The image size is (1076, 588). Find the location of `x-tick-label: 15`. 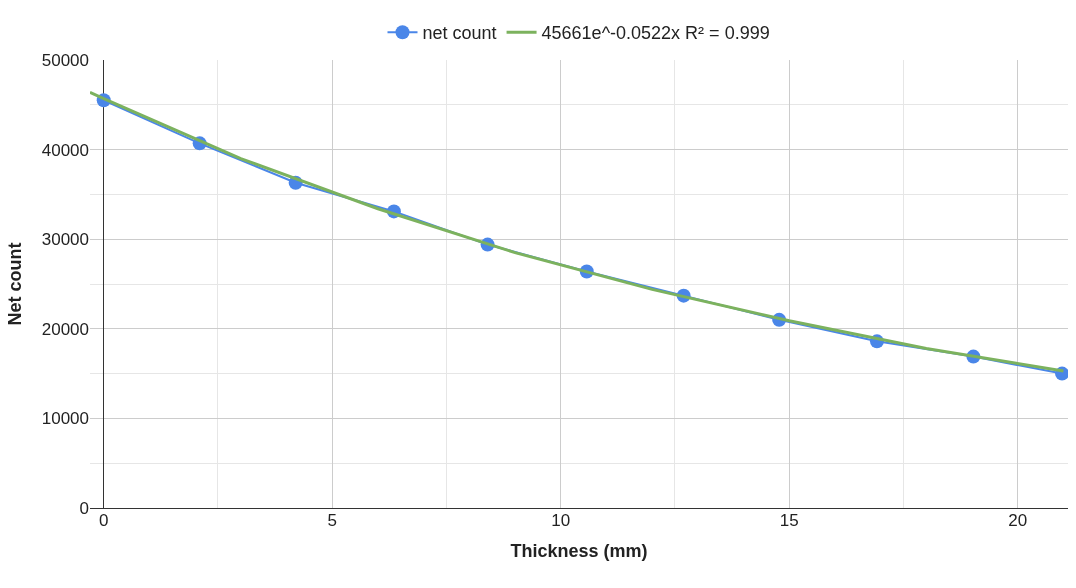

x-tick-label: 15 is located at coordinates (789, 520).